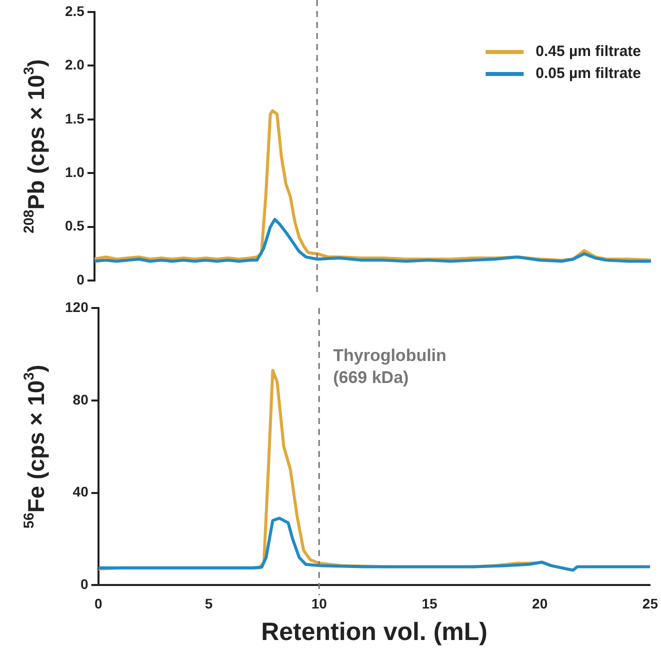 The image size is (661, 652). What do you see at coordinates (374, 632) in the screenshot?
I see `x-axis-title: Retention vol. (mL)` at bounding box center [374, 632].